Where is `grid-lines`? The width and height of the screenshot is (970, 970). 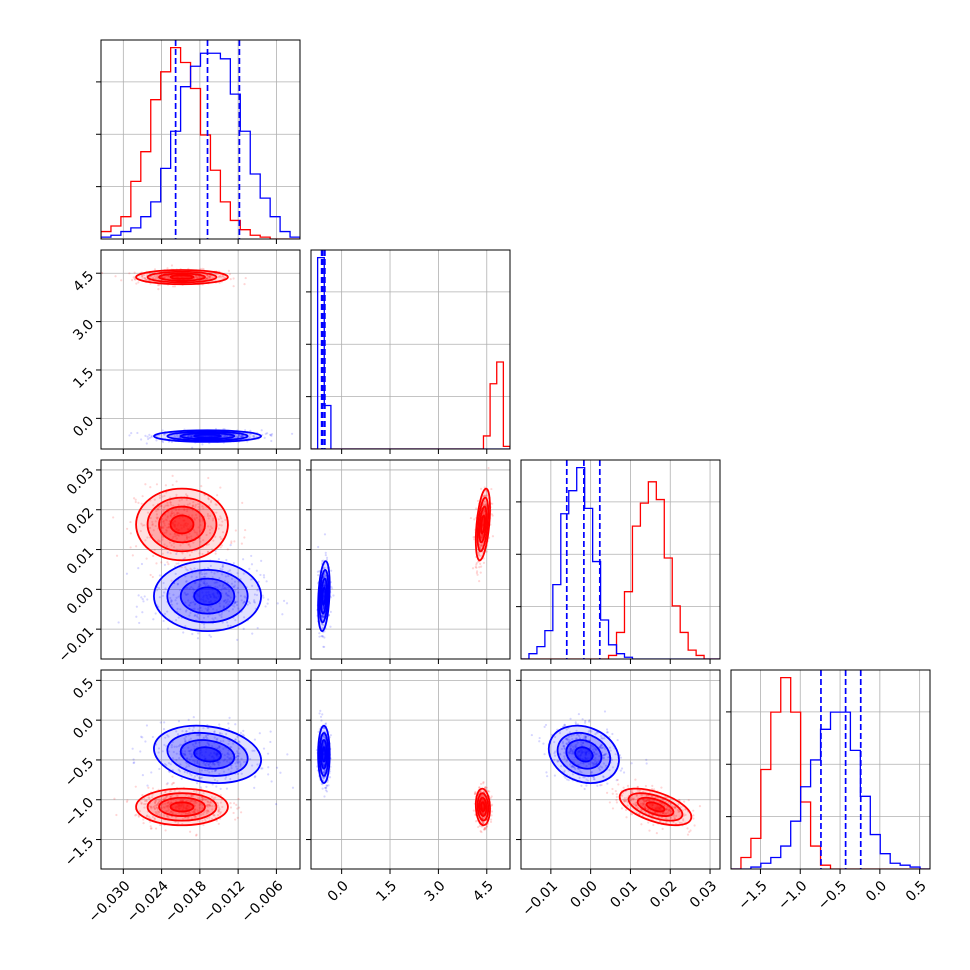 grid-lines is located at coordinates (200, 349).